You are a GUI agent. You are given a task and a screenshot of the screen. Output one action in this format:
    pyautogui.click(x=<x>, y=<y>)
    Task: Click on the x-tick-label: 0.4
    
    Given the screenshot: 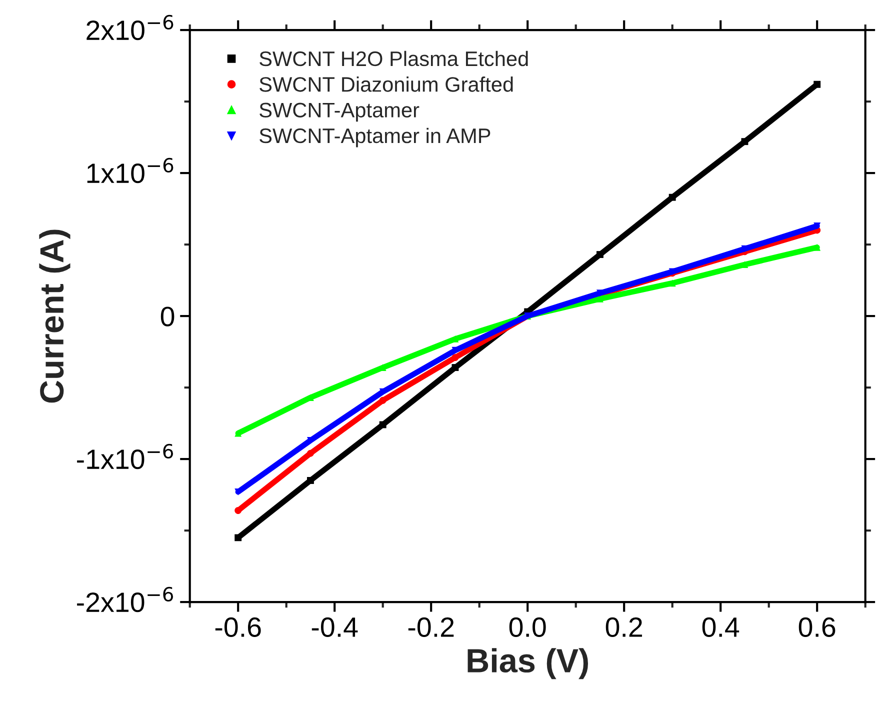 What is the action you would take?
    pyautogui.click(x=721, y=627)
    